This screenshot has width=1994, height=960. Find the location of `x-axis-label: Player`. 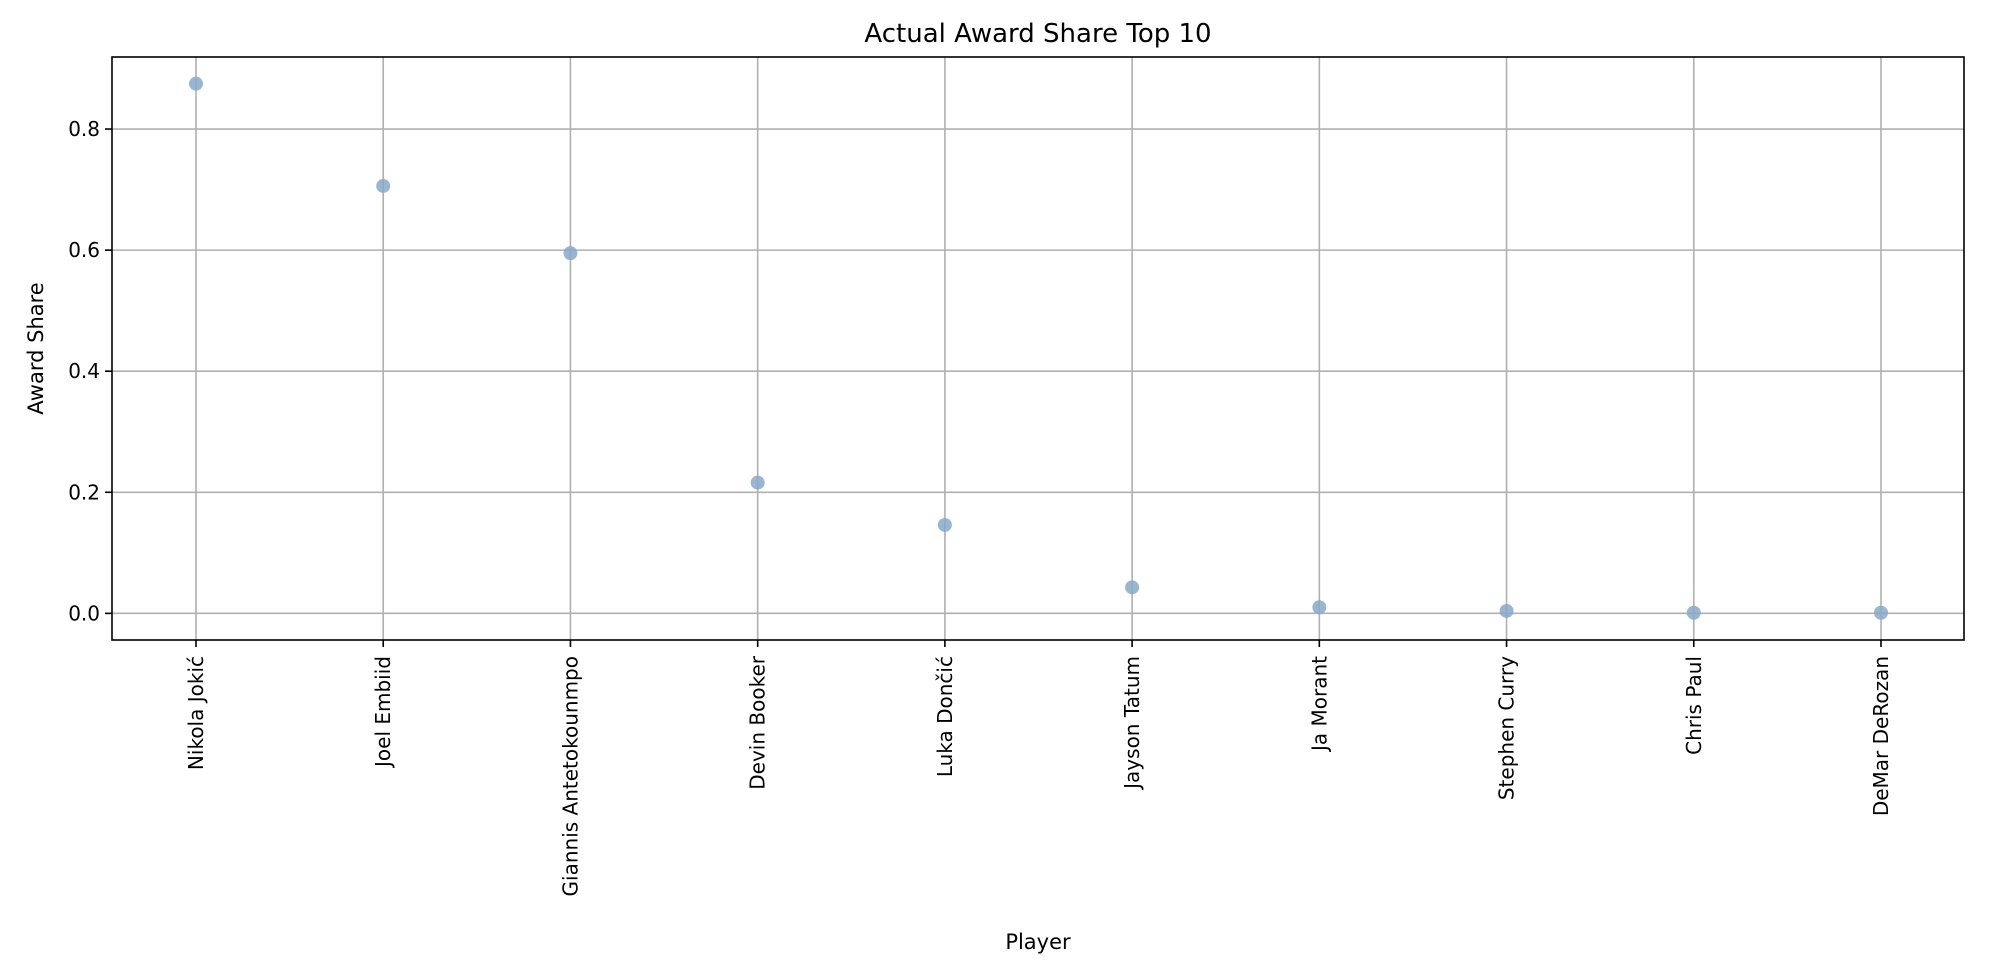

x-axis-label: Player is located at coordinates (1038, 942).